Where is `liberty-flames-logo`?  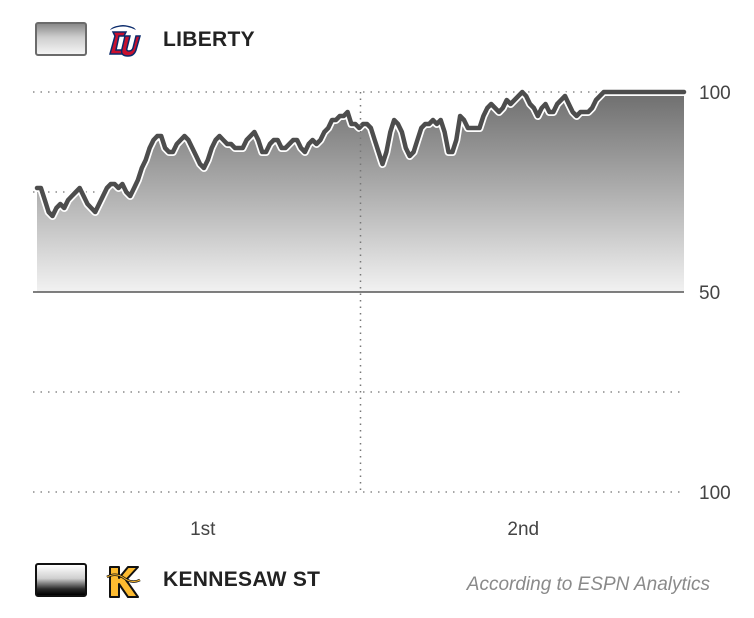 liberty-flames-logo is located at coordinates (125, 41).